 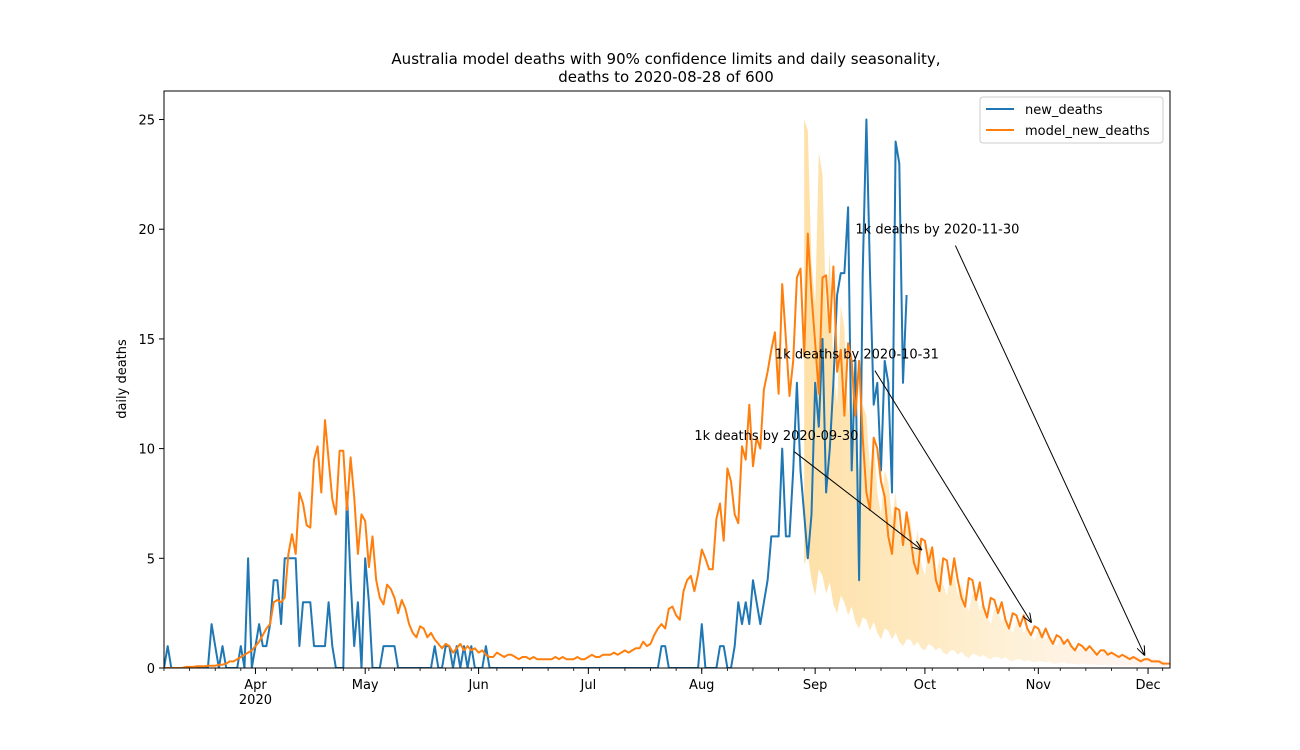 I want to click on x-tick-label: Jul, so click(x=588, y=685).